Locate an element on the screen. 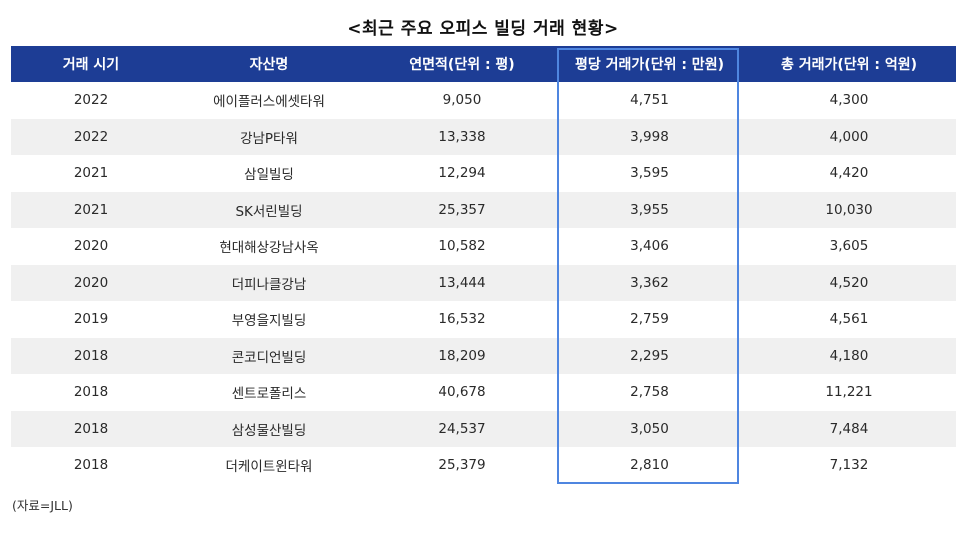  header-trade-period: 거래 시기 is located at coordinates (91, 65).